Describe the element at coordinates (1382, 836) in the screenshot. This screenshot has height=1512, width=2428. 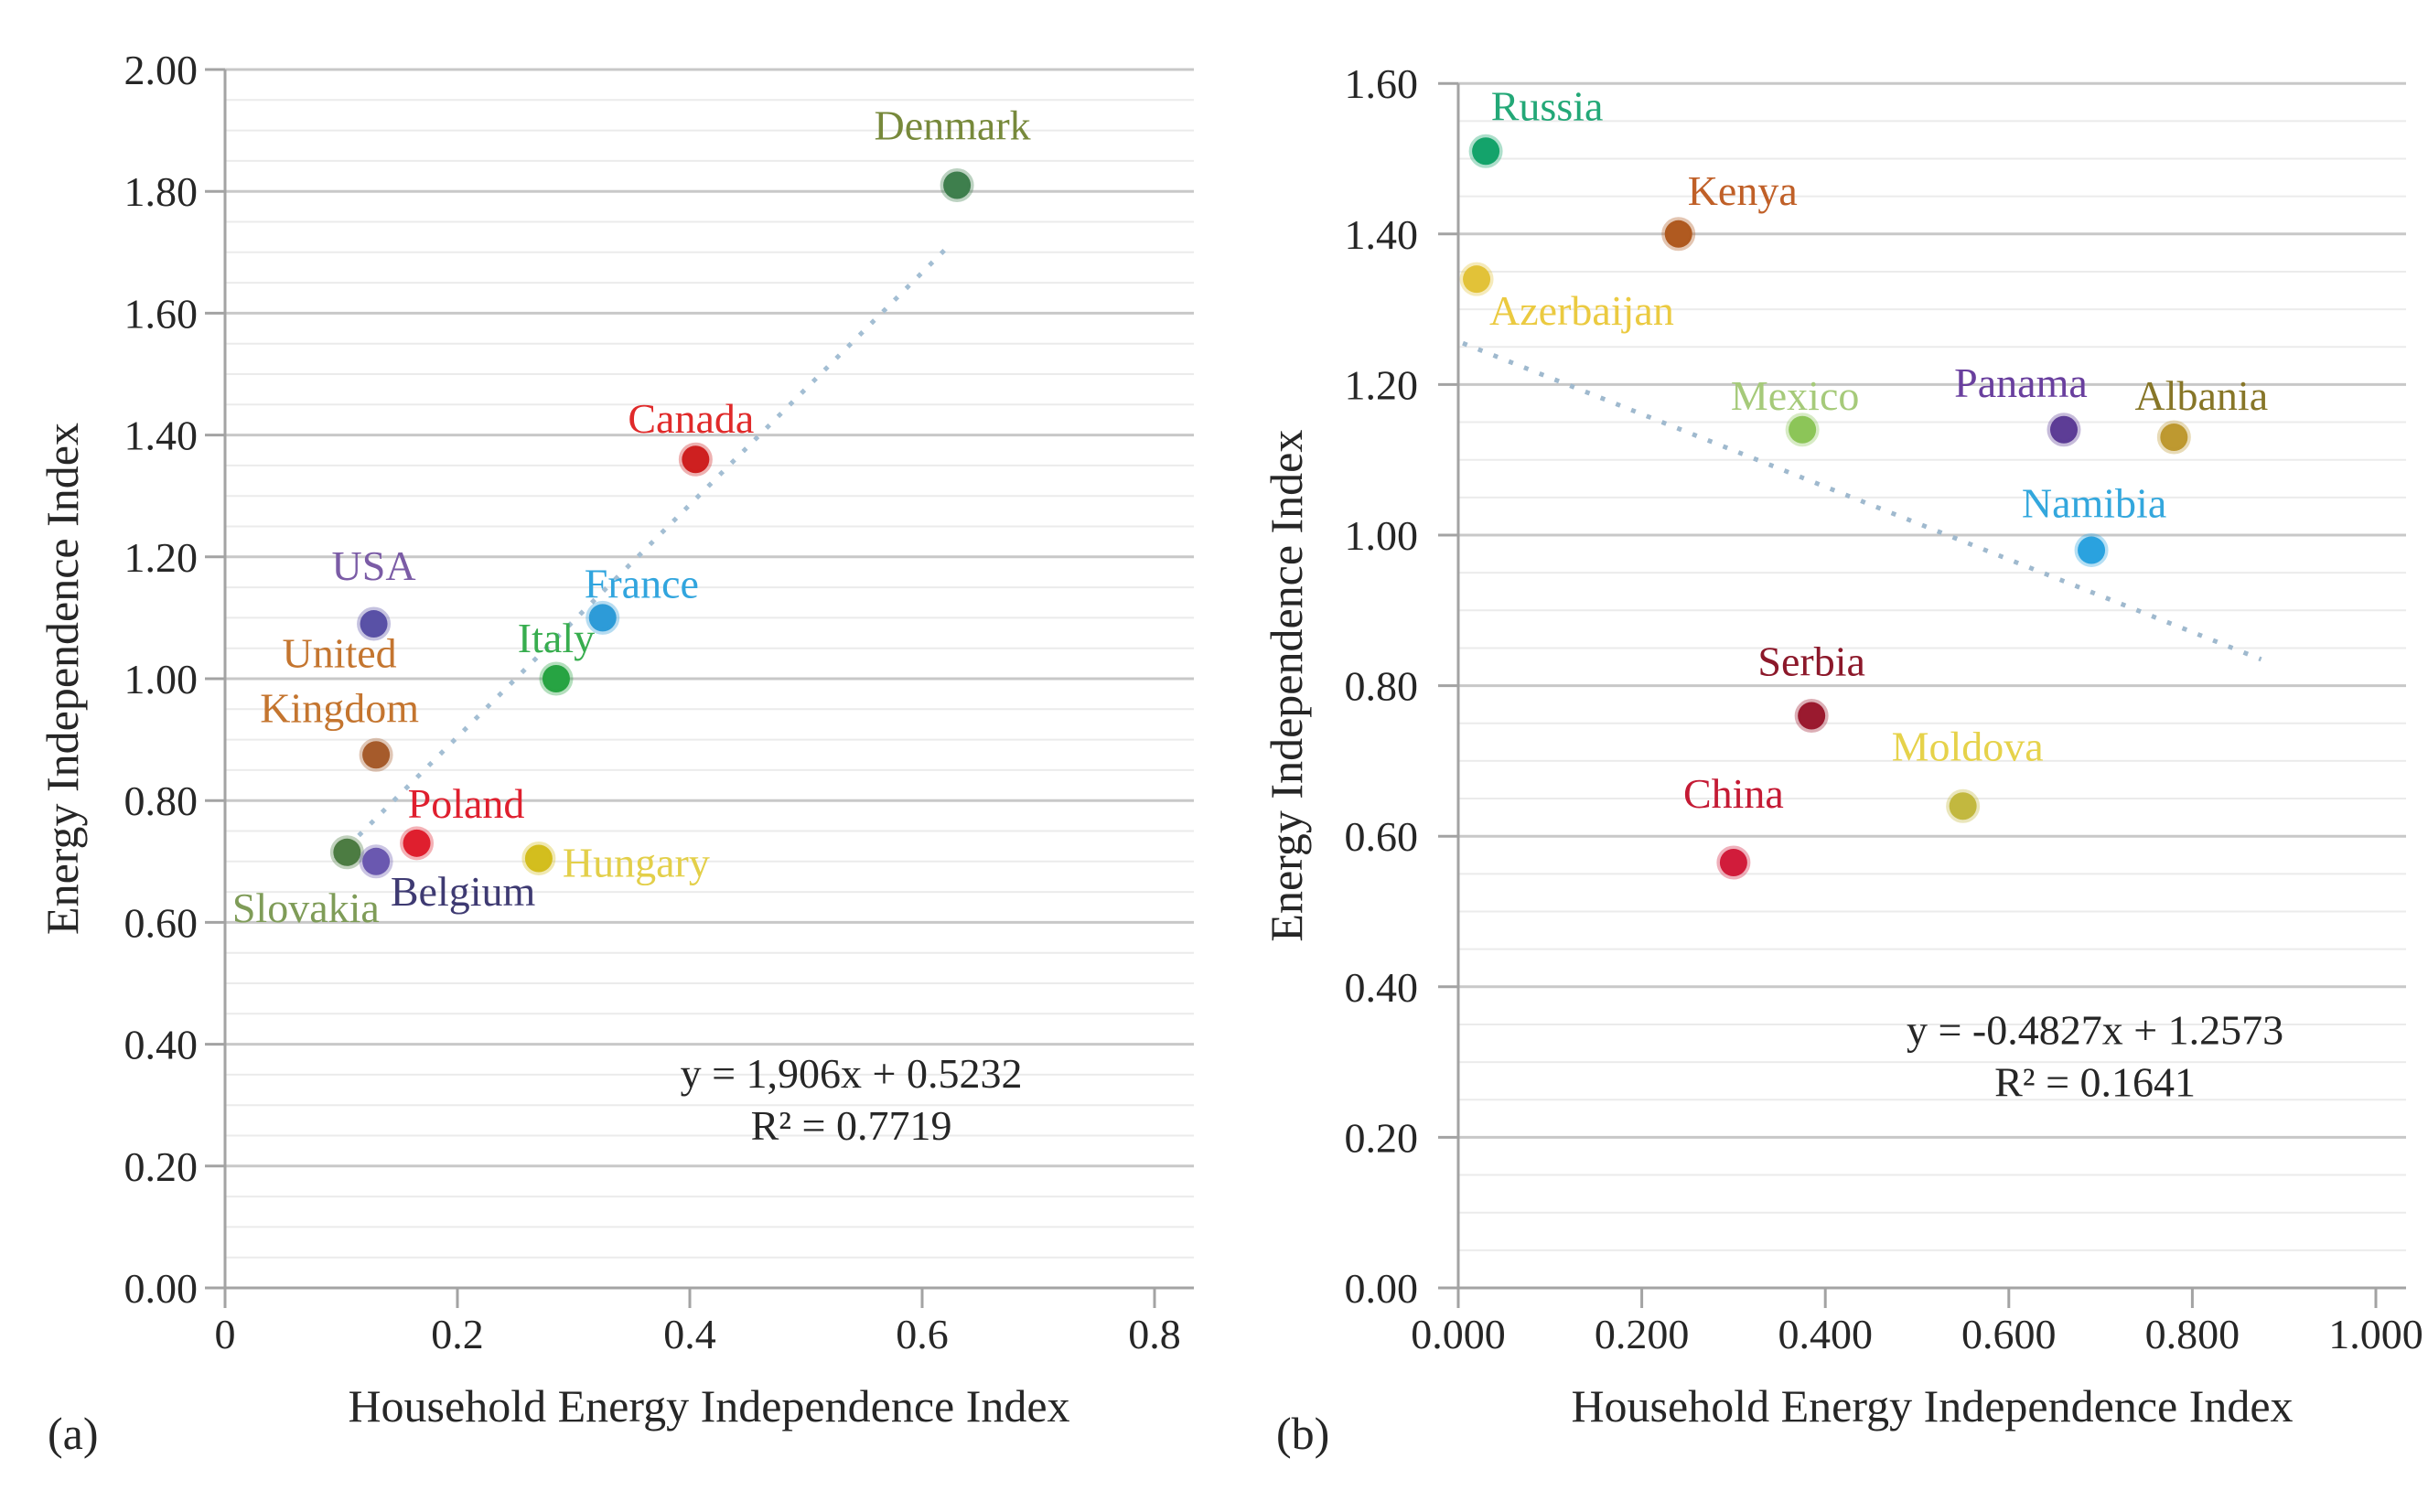
I see `y-tick-label-b: 0.60` at that location.